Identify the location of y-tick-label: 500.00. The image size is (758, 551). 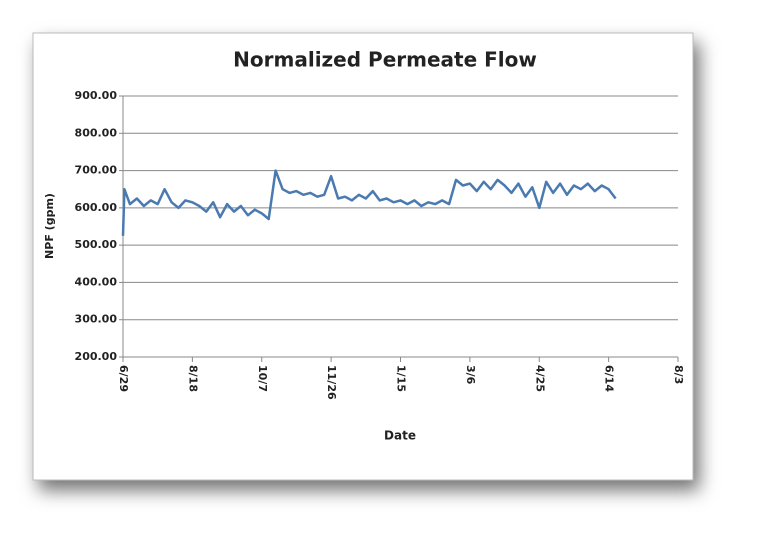
(96, 244).